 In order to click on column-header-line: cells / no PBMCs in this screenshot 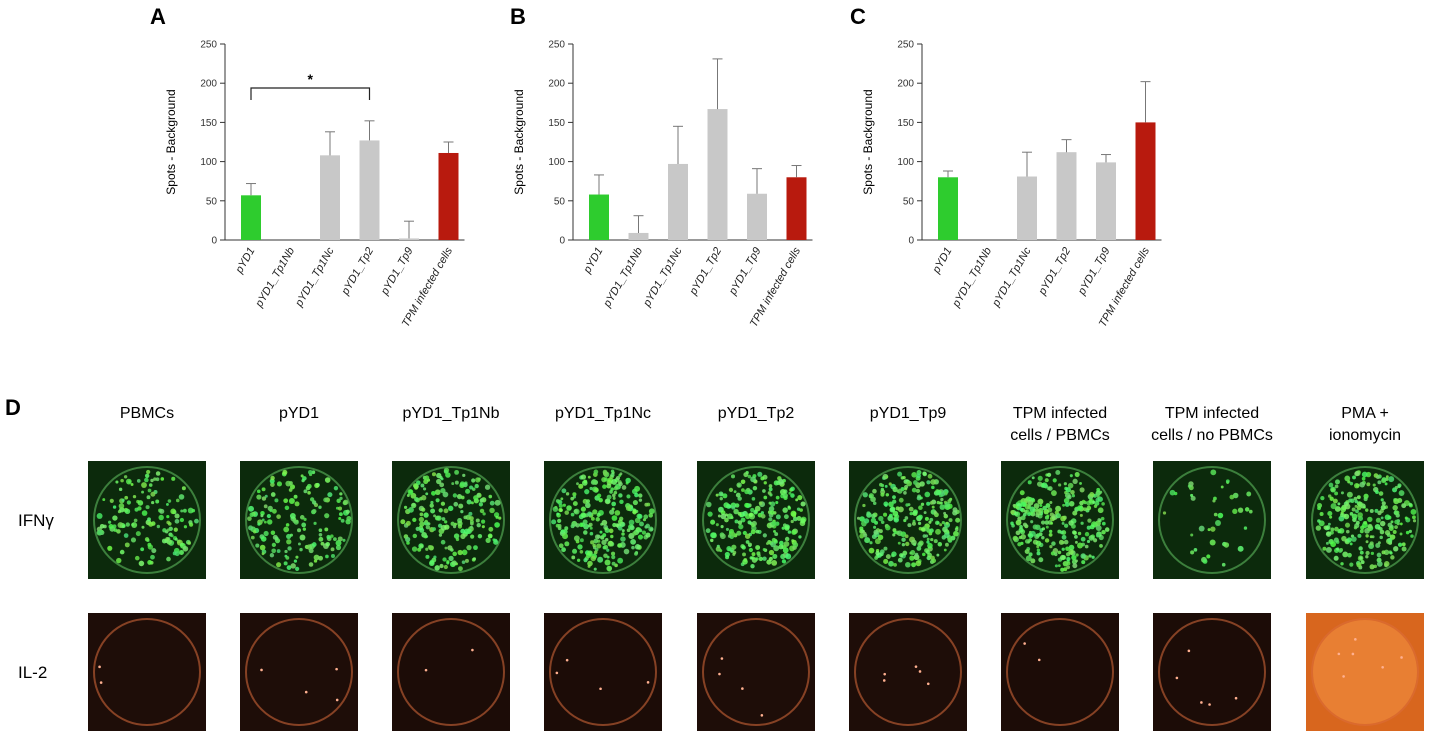, I will do `click(1212, 435)`.